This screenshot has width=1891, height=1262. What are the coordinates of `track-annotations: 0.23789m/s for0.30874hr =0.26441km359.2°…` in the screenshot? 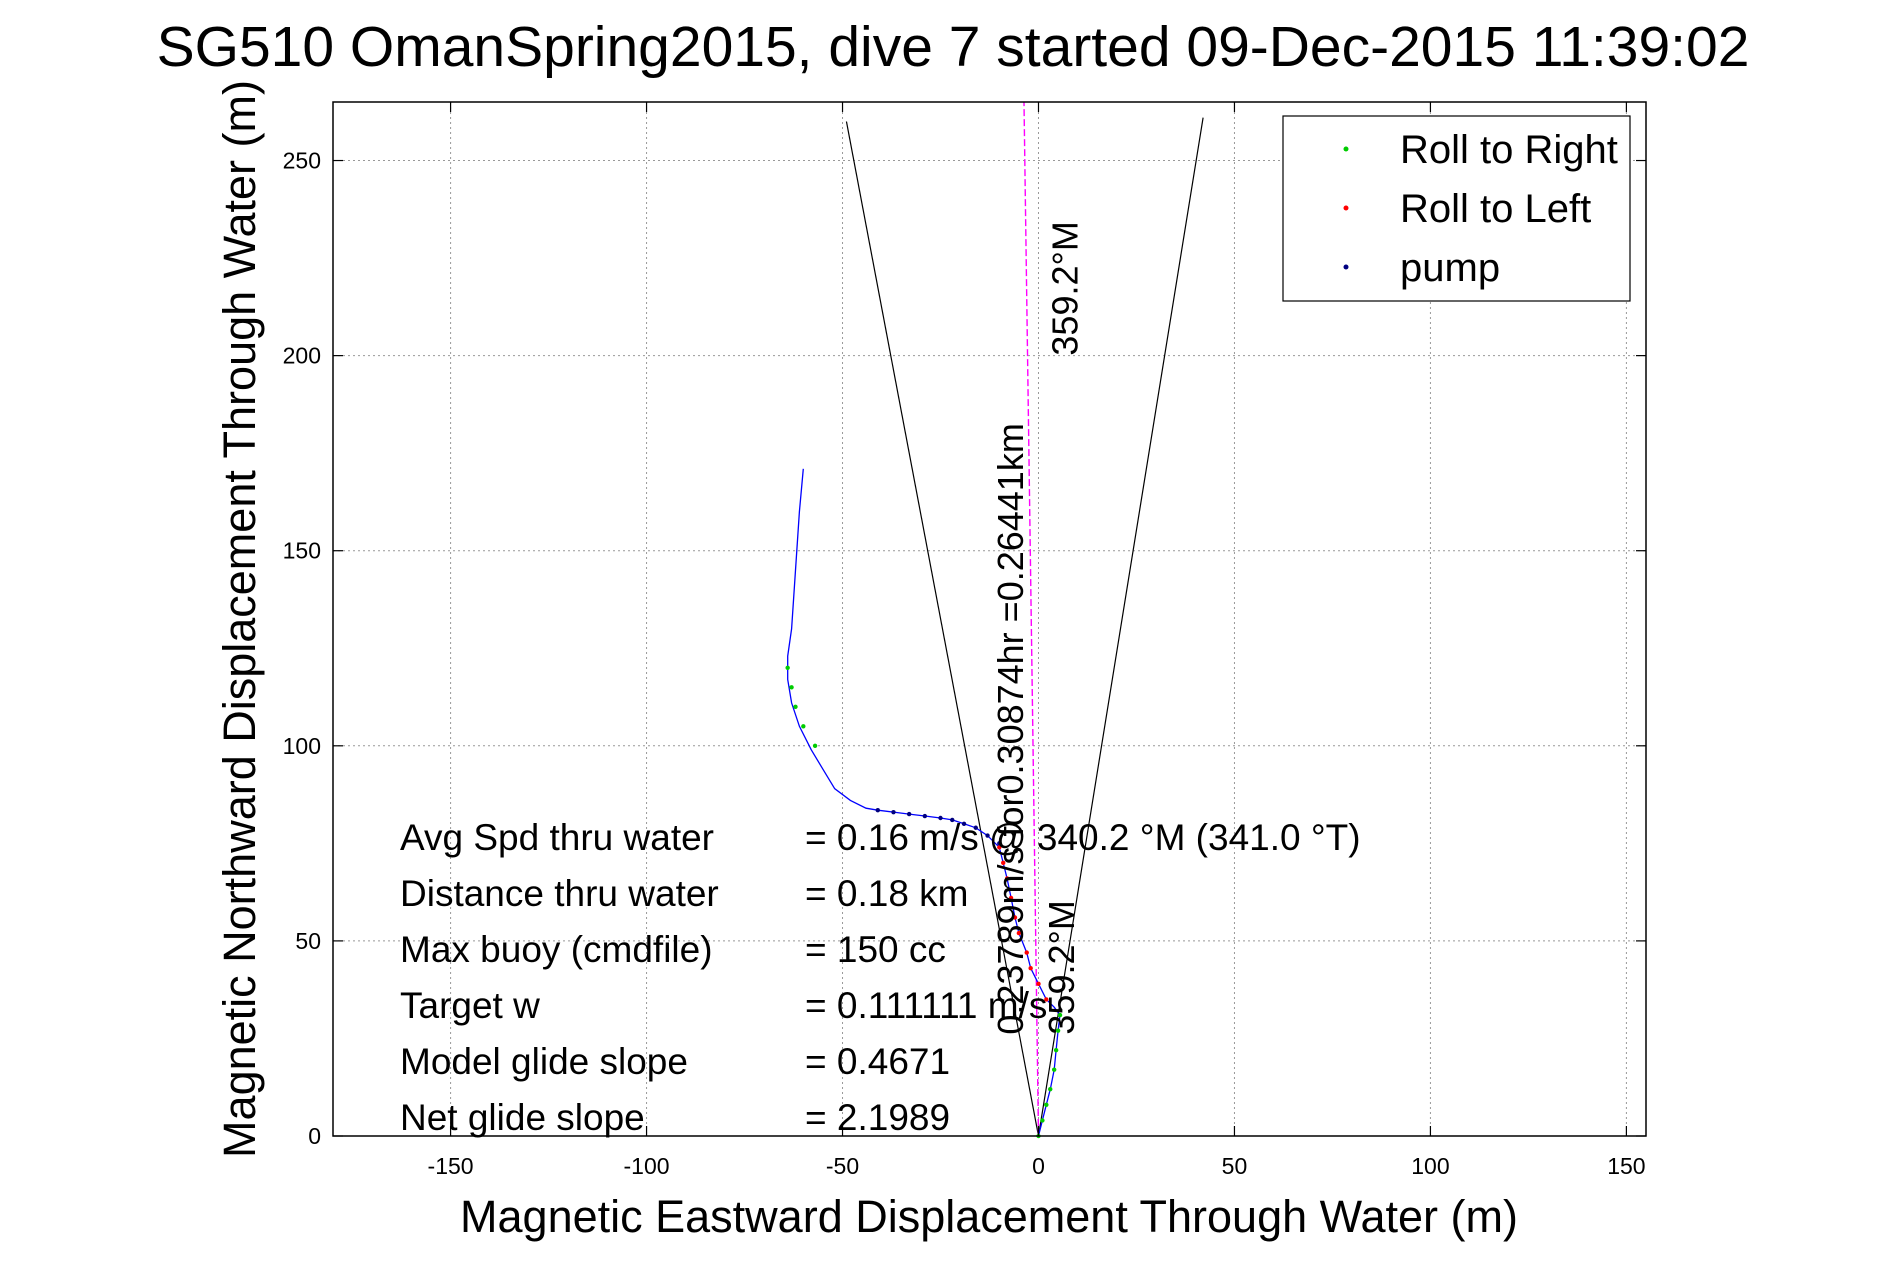 It's located at (1038, 627).